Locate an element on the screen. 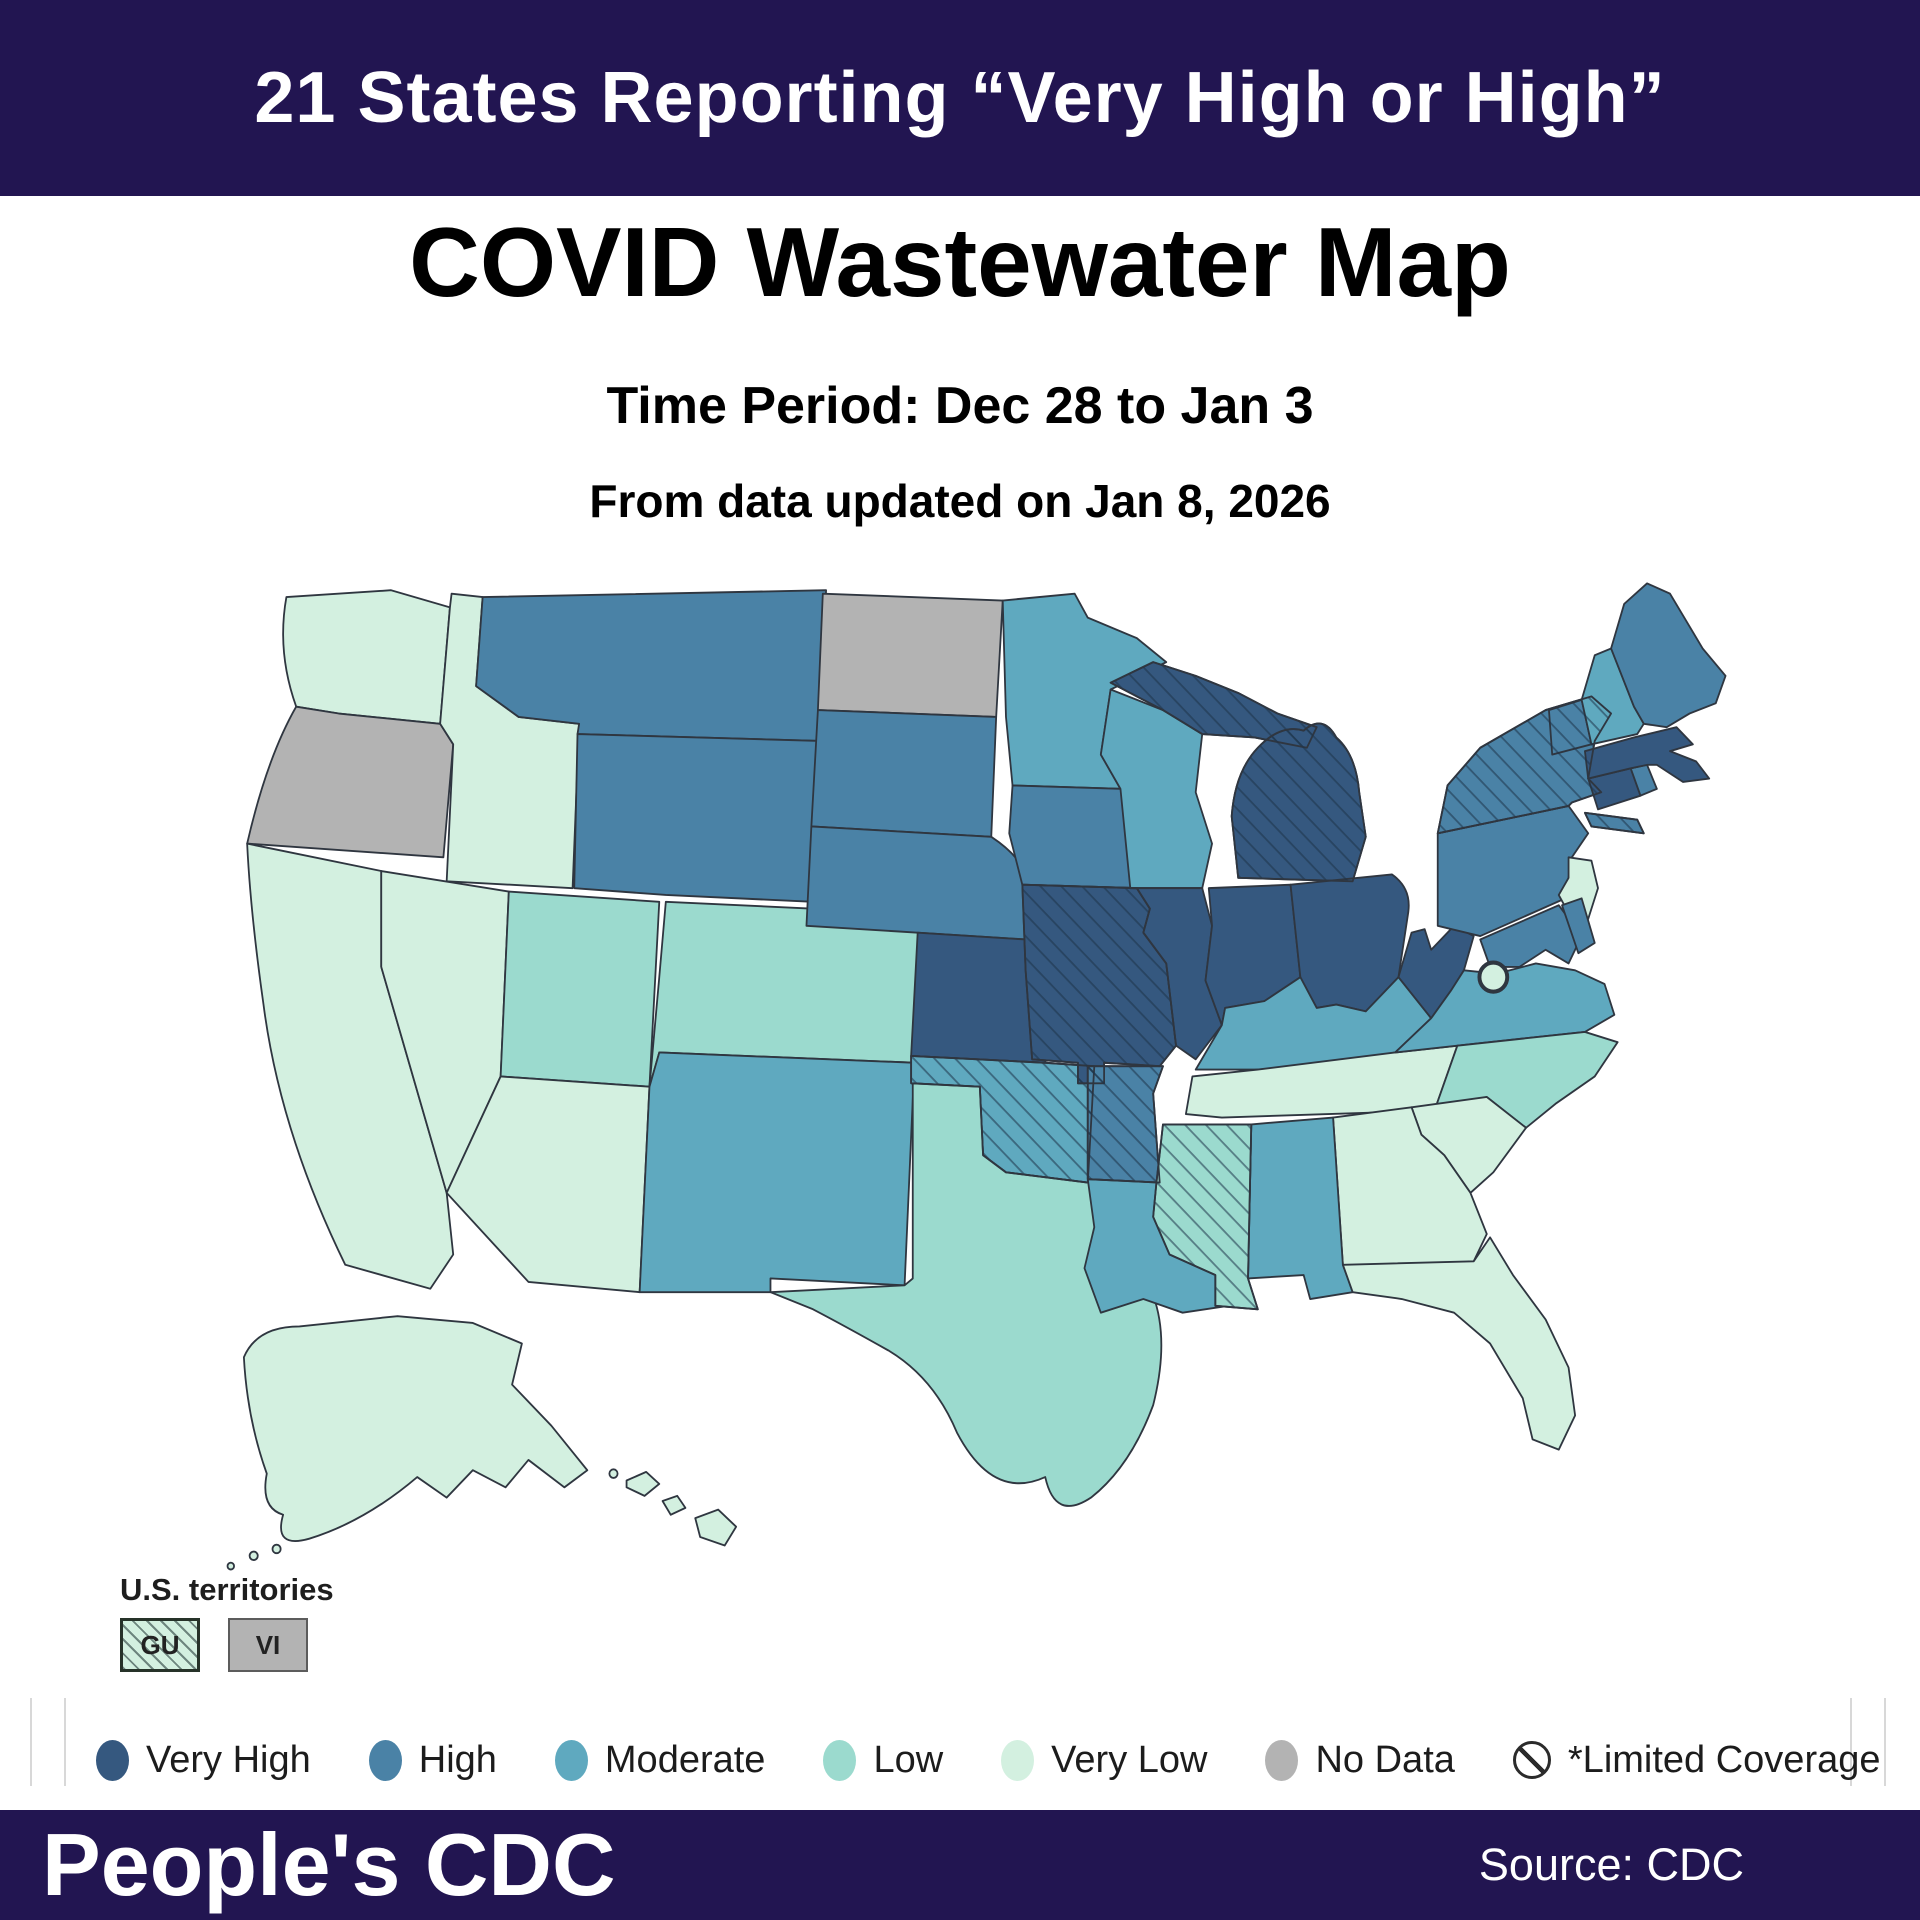 The width and height of the screenshot is (1920, 1920). legend-item-moderate: Moderate is located at coordinates (660, 1760).